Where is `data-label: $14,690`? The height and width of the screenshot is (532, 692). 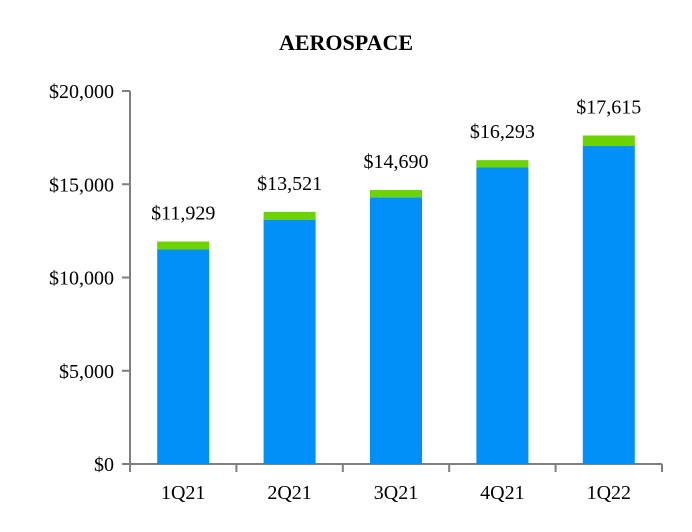 data-label: $14,690 is located at coordinates (396, 162).